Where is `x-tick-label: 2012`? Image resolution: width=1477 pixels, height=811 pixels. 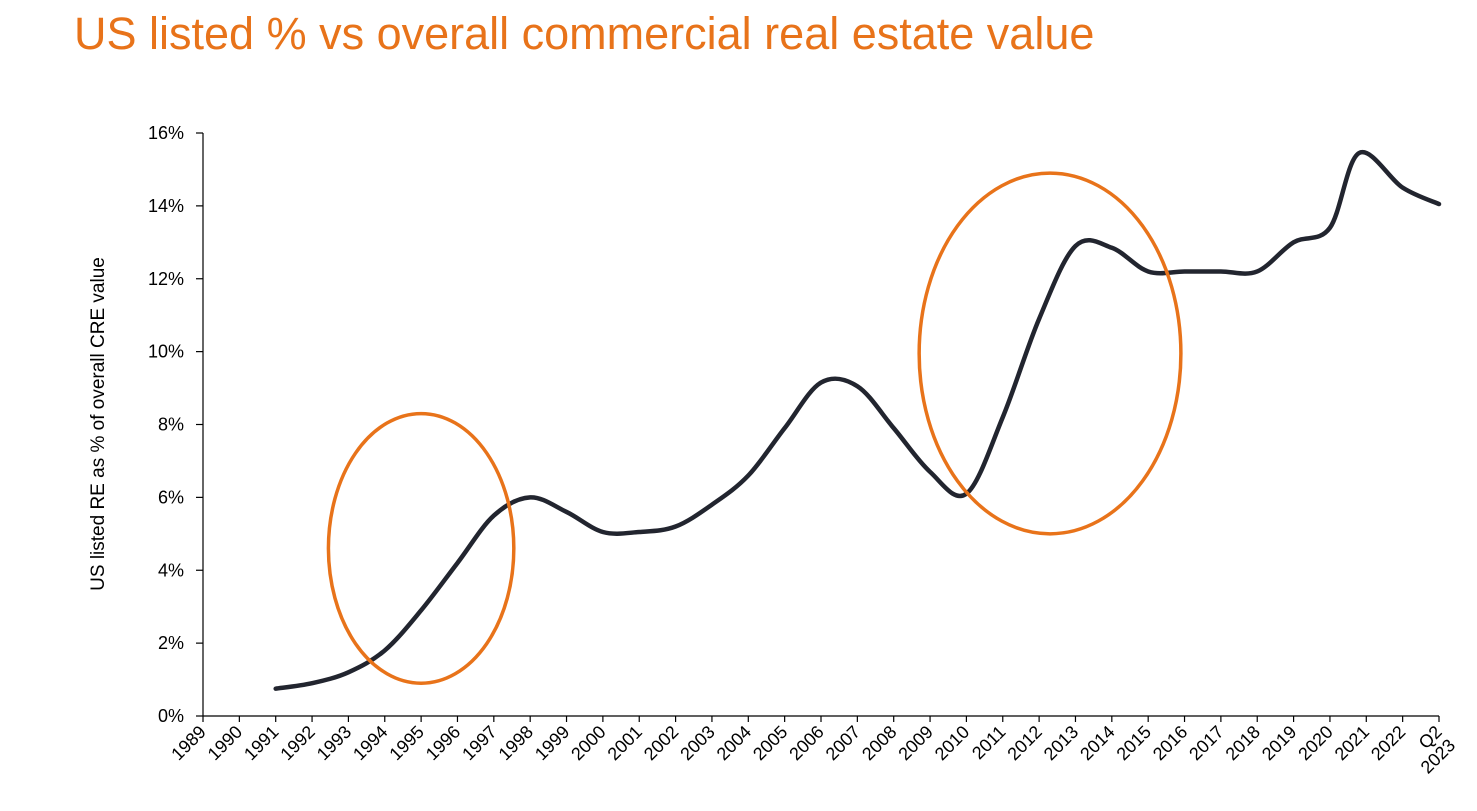 x-tick-label: 2012 is located at coordinates (1024, 743).